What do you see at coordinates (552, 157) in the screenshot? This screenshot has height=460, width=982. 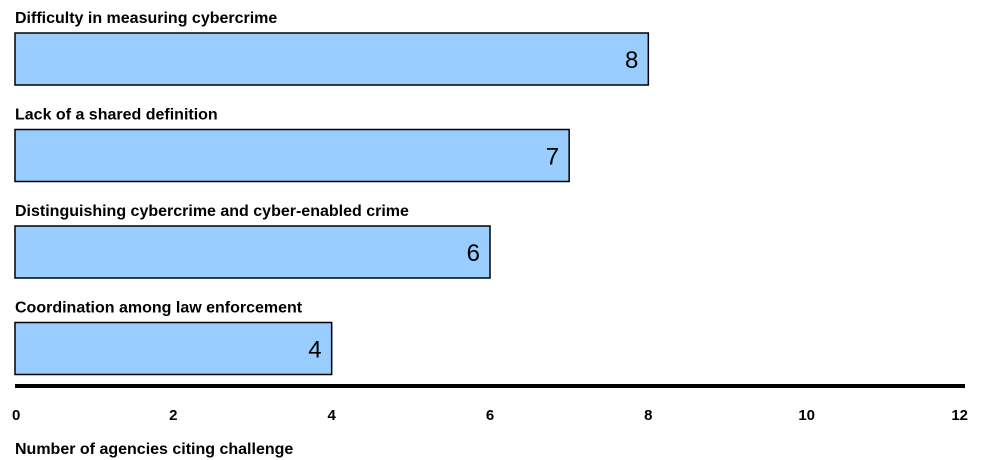 I see `data-label: 7` at bounding box center [552, 157].